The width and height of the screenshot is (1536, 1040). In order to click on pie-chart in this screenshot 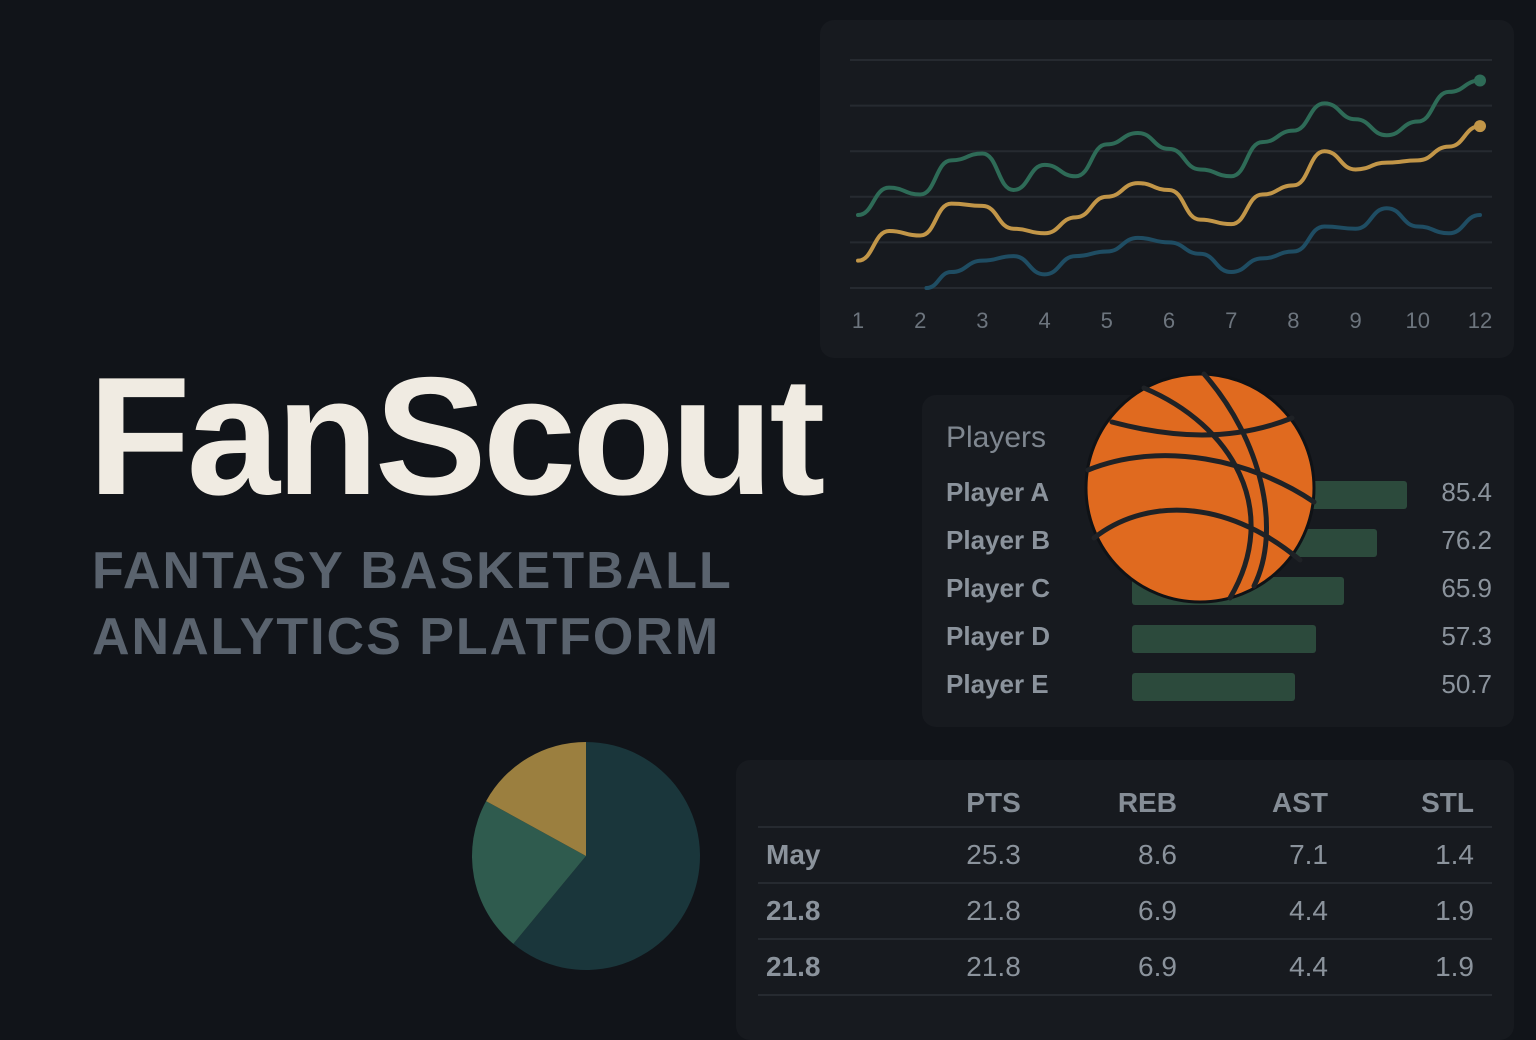, I will do `click(586, 856)`.